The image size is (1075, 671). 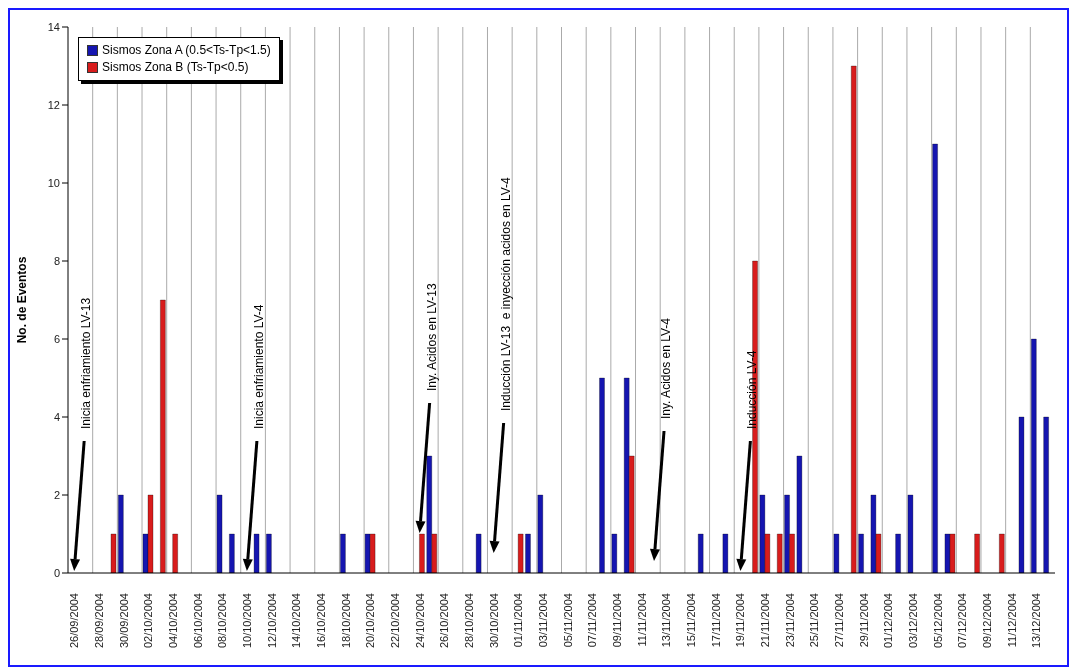 I want to click on x-tick-label: 09/11/2004, so click(x=617, y=620).